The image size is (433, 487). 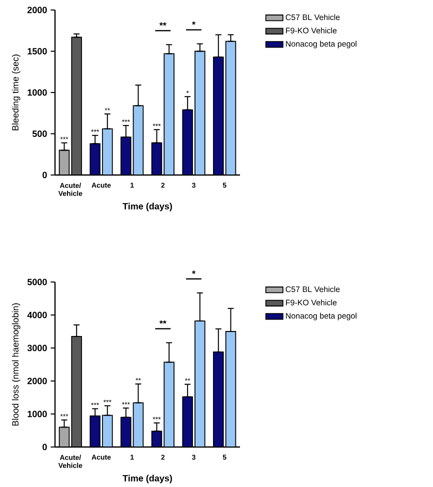 I want to click on y-tick-label: 3000, so click(x=37, y=348).